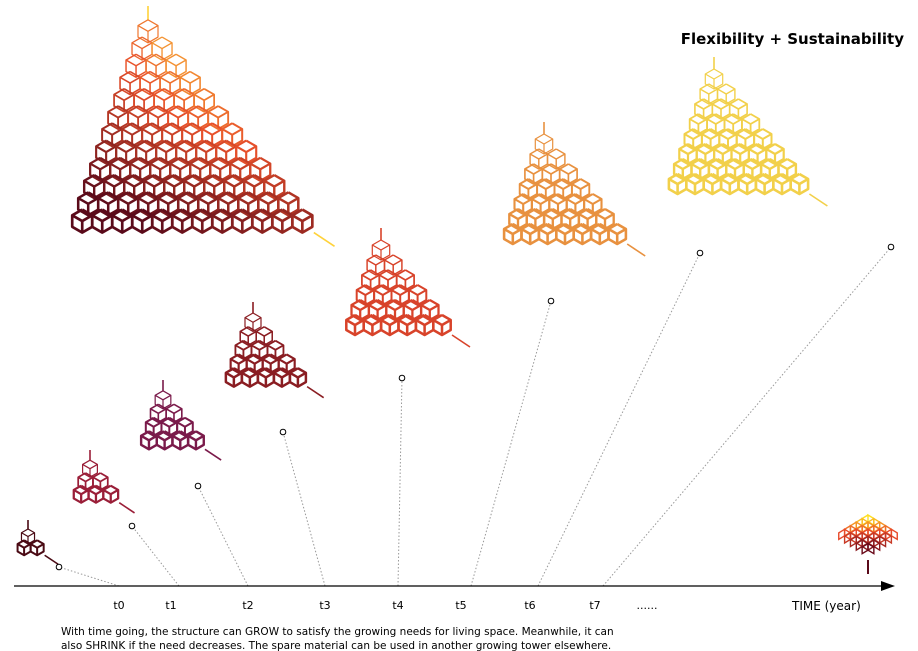  What do you see at coordinates (700, 253) in the screenshot?
I see `marker-t6` at bounding box center [700, 253].